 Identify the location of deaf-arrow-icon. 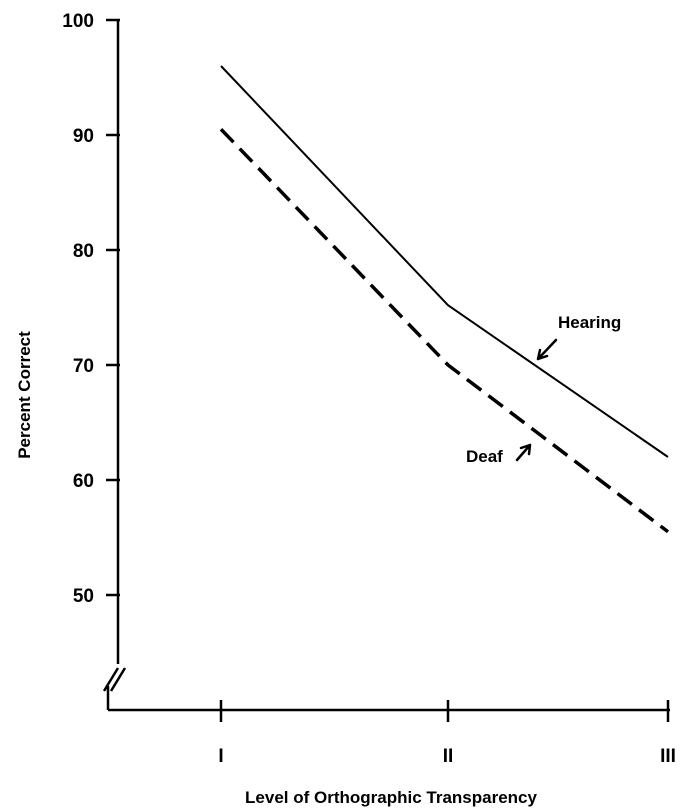
(523, 452).